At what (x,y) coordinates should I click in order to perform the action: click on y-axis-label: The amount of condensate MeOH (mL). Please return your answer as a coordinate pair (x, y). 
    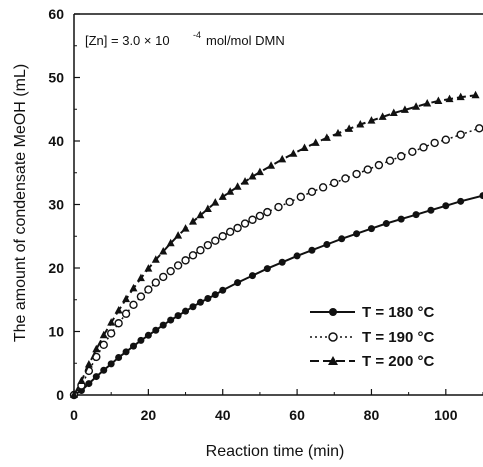
    Looking at the image, I should click on (20, 203).